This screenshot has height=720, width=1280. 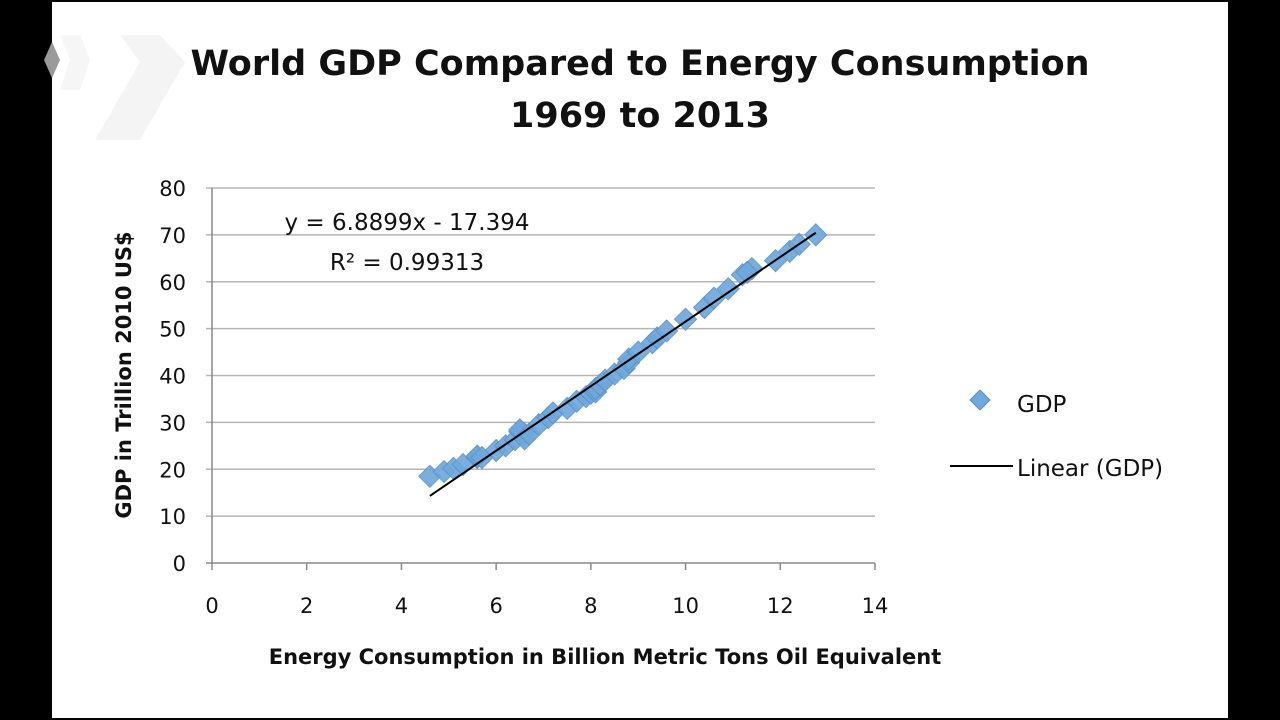 What do you see at coordinates (980, 400) in the screenshot?
I see `legend-gdp-marker-icon` at bounding box center [980, 400].